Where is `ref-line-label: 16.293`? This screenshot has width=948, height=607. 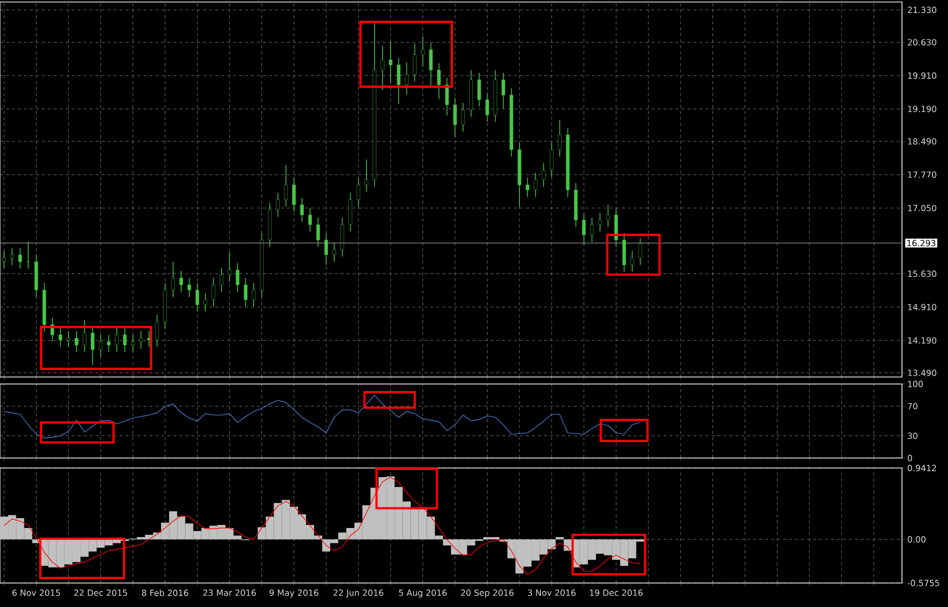 ref-line-label: 16.293 is located at coordinates (921, 243).